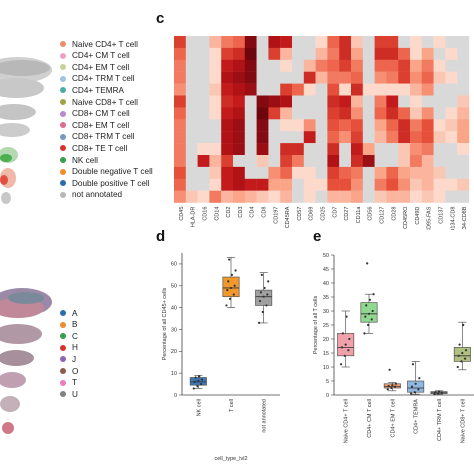  I want to click on heatmap-xtick-label: CD45RO, so click(406, 217).